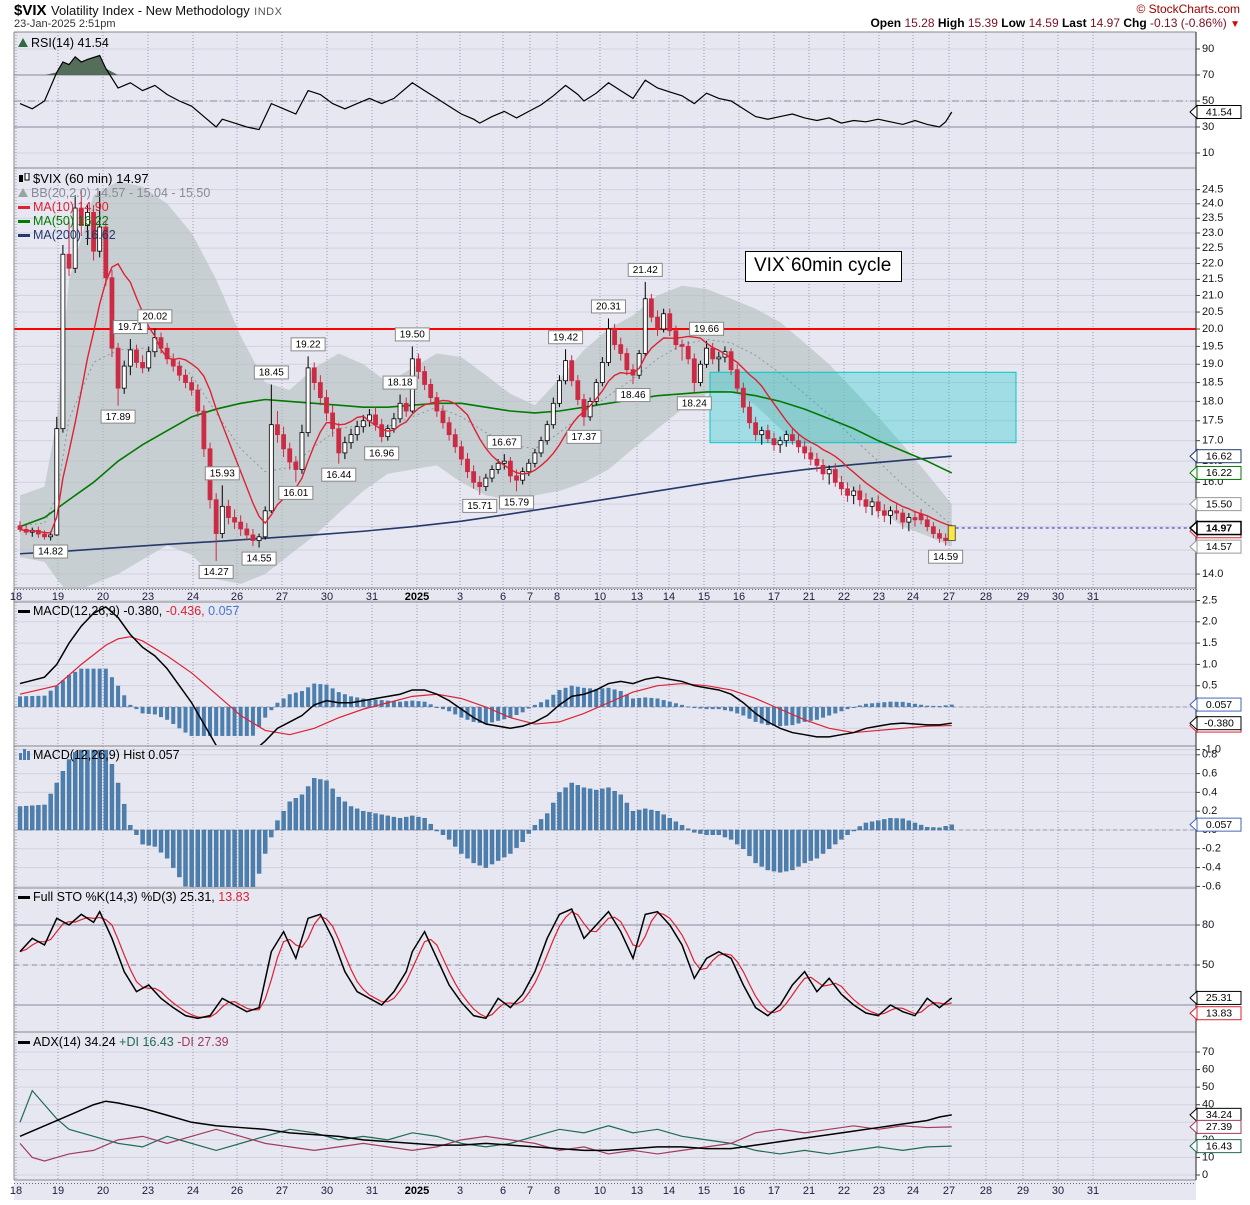 This screenshot has width=1250, height=1205. I want to click on svg-text: 0.5, so click(1209, 686).